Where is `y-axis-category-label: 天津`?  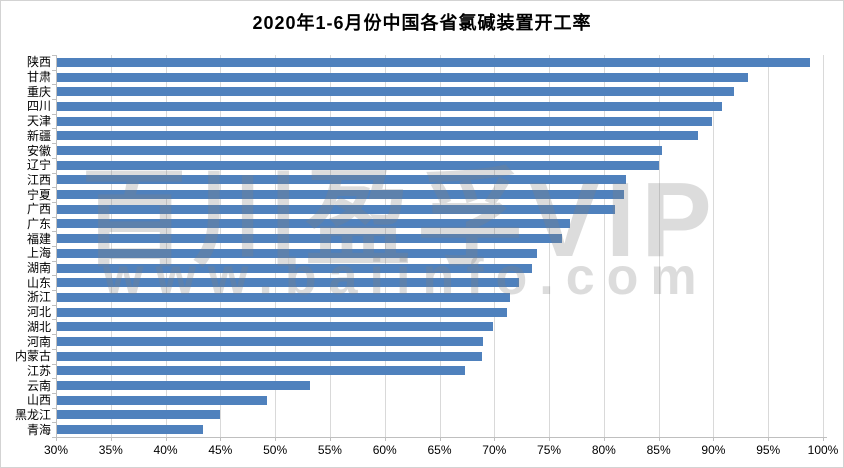
y-axis-category-label: 天津 is located at coordinates (38, 121).